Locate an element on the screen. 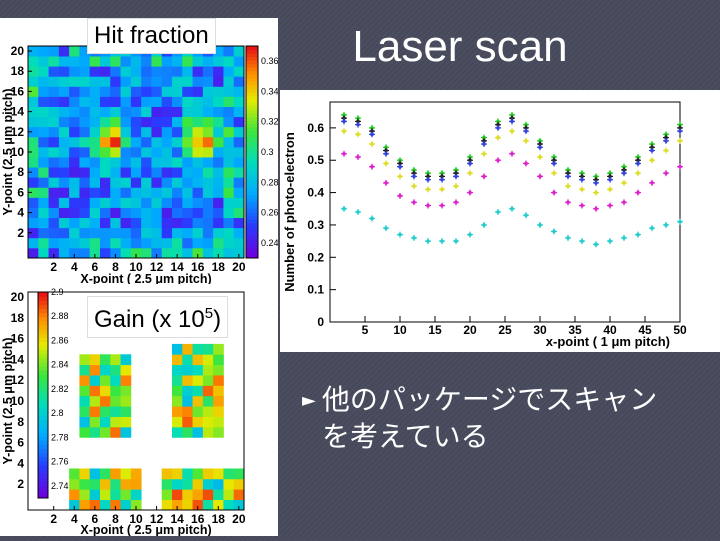 This screenshot has width=720, height=541. x-tick-label: 4 is located at coordinates (74, 267).